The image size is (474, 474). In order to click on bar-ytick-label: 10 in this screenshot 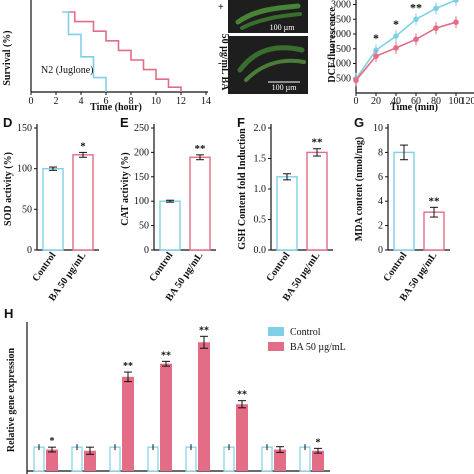, I will do `click(378, 128)`.